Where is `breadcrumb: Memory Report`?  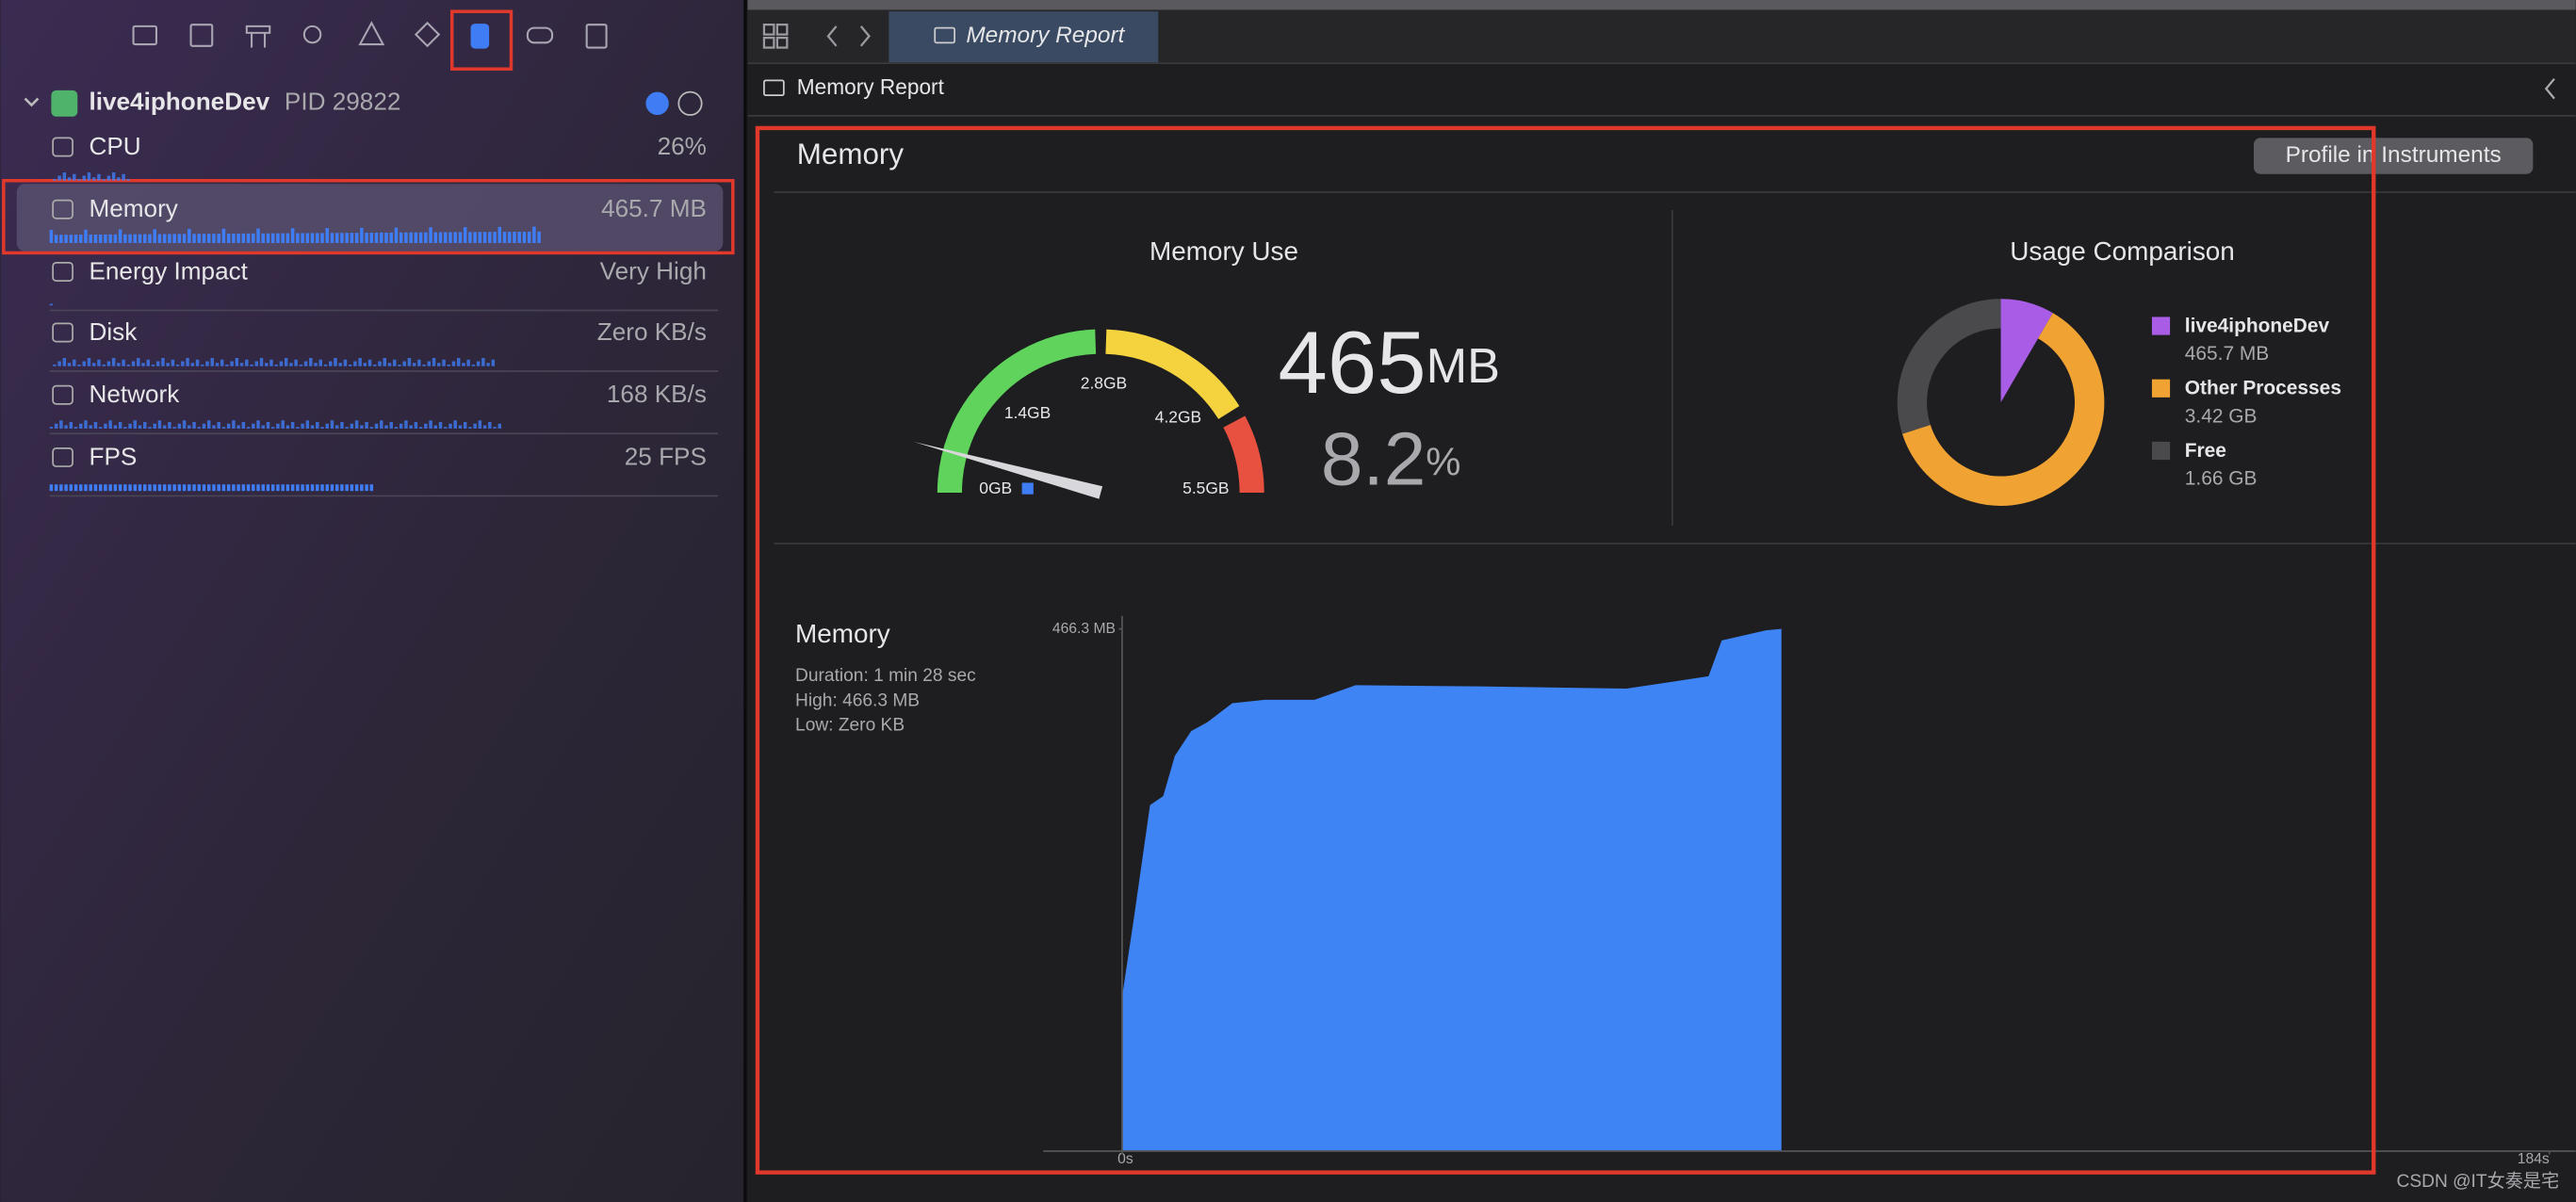 breadcrumb: Memory Report is located at coordinates (871, 86).